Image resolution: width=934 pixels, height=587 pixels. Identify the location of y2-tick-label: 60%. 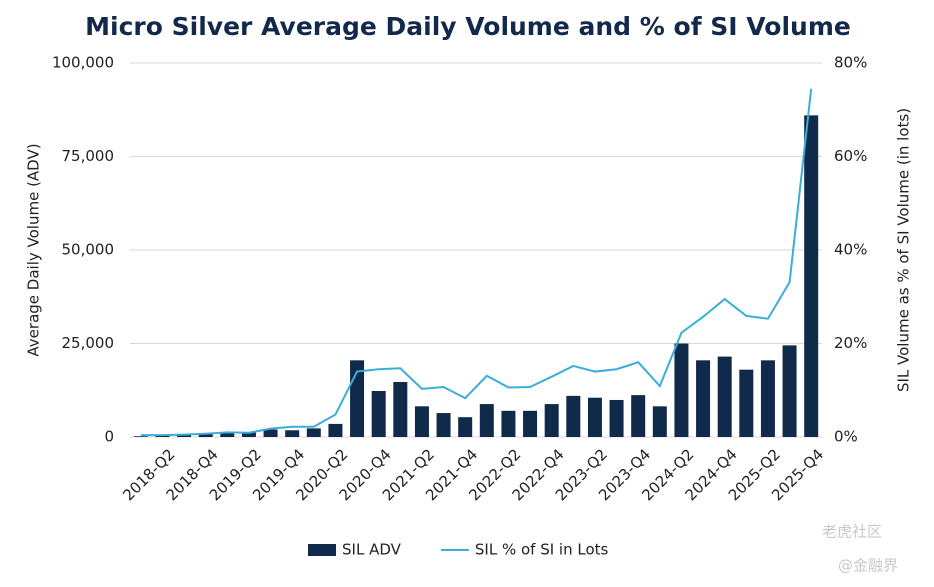
(850, 156).